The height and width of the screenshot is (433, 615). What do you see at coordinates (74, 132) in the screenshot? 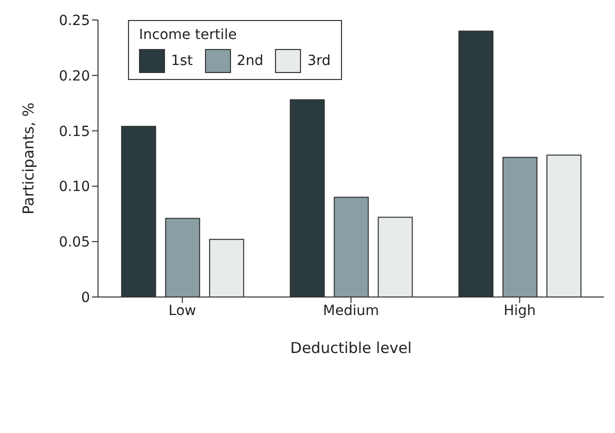
I see `y-tick-label: 0.15` at bounding box center [74, 132].